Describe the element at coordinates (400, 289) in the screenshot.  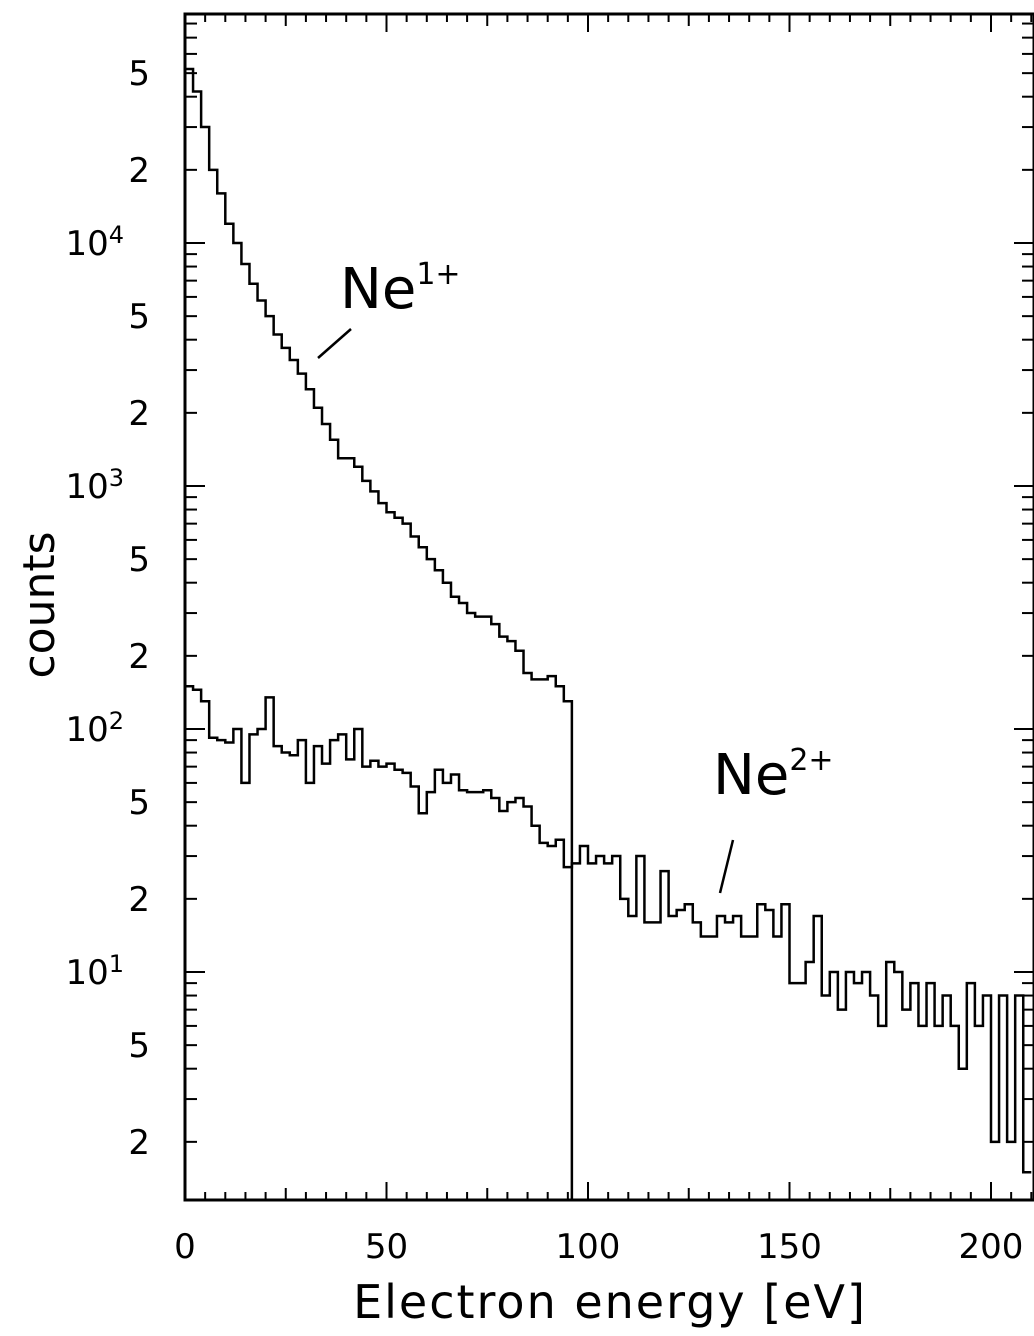
I see `annotation-label: Ne1+` at that location.